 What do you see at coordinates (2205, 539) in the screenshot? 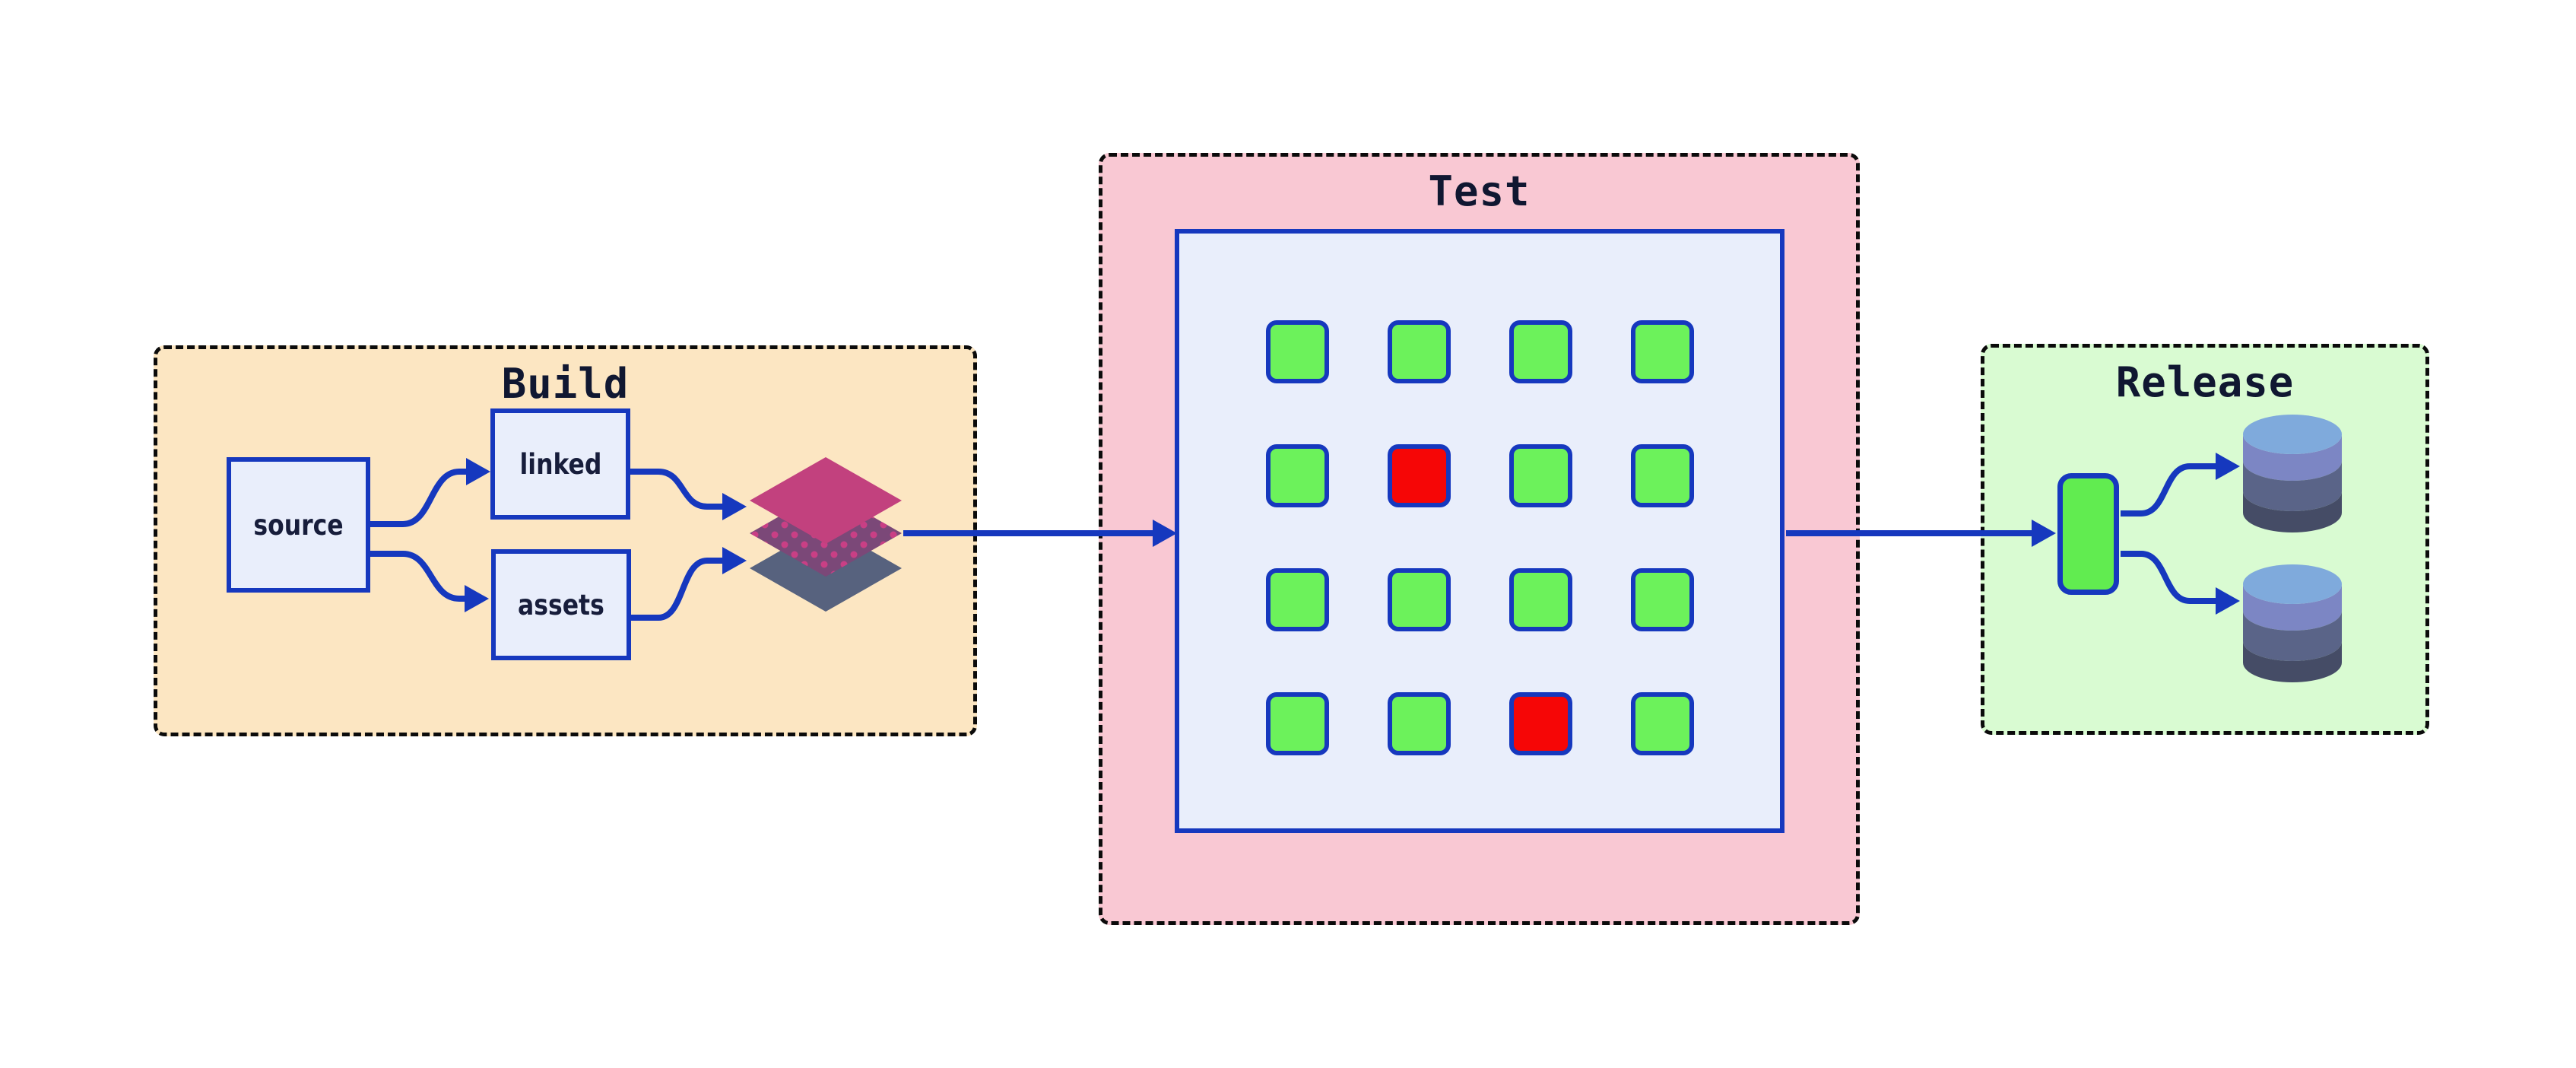
I see `release-panel: Release` at bounding box center [2205, 539].